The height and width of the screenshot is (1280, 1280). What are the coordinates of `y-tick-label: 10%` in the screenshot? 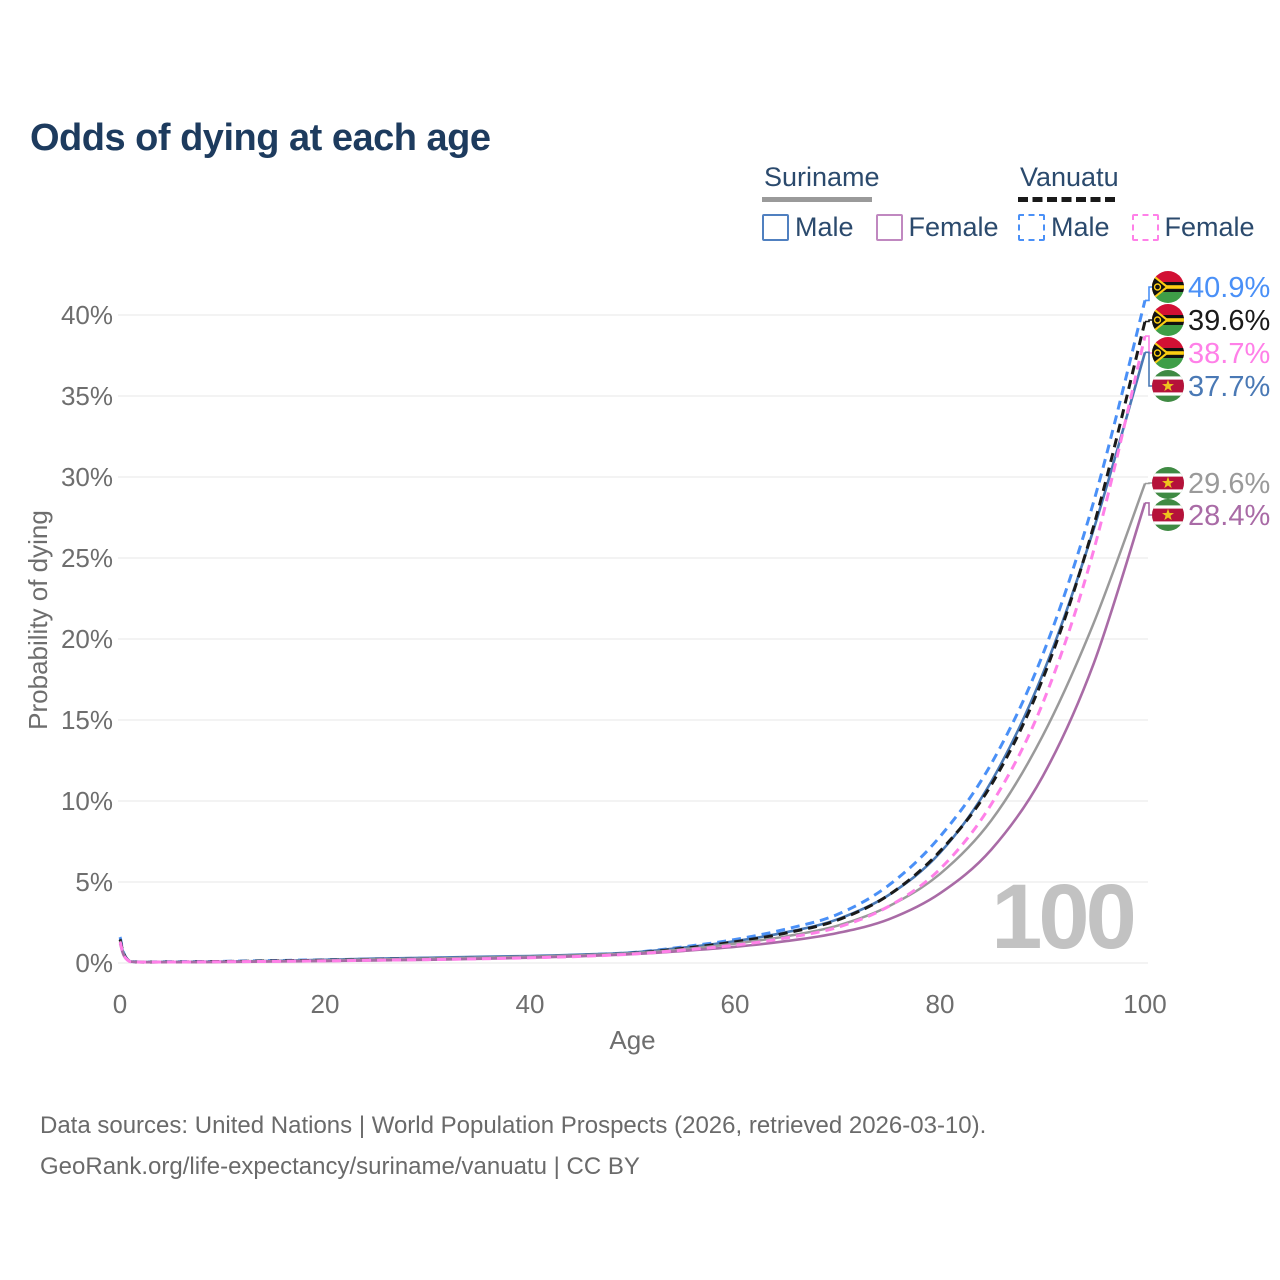 It's located at (87, 801).